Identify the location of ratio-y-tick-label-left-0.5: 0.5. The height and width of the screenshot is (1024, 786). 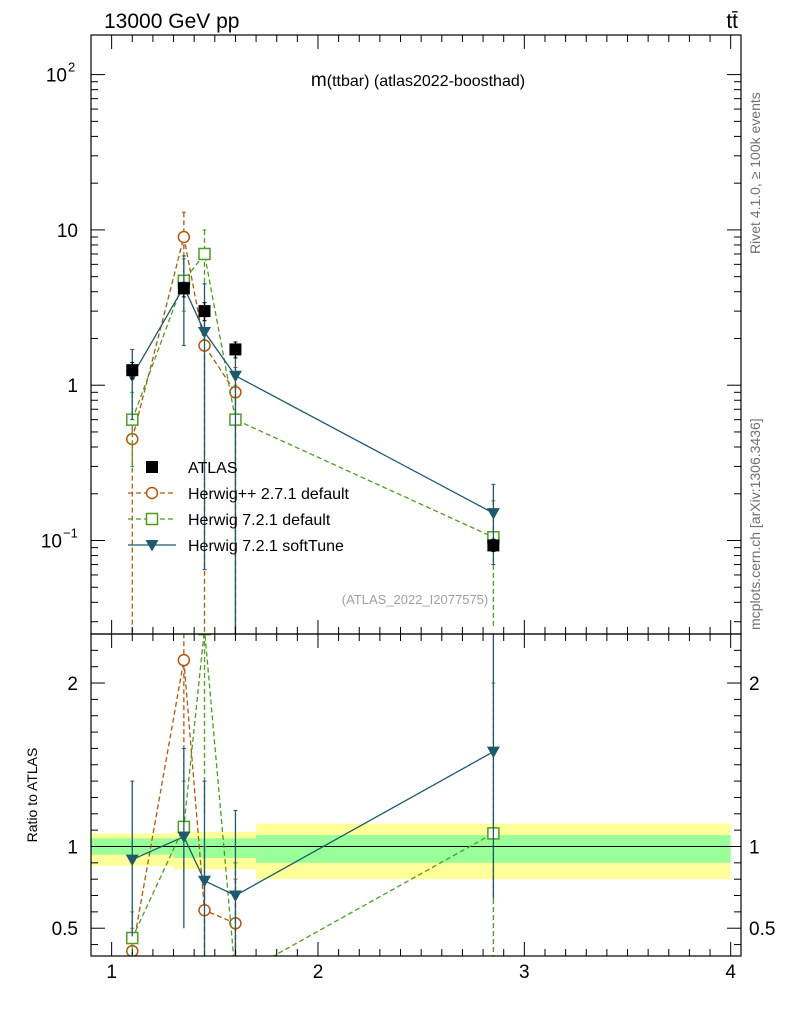
(65, 929).